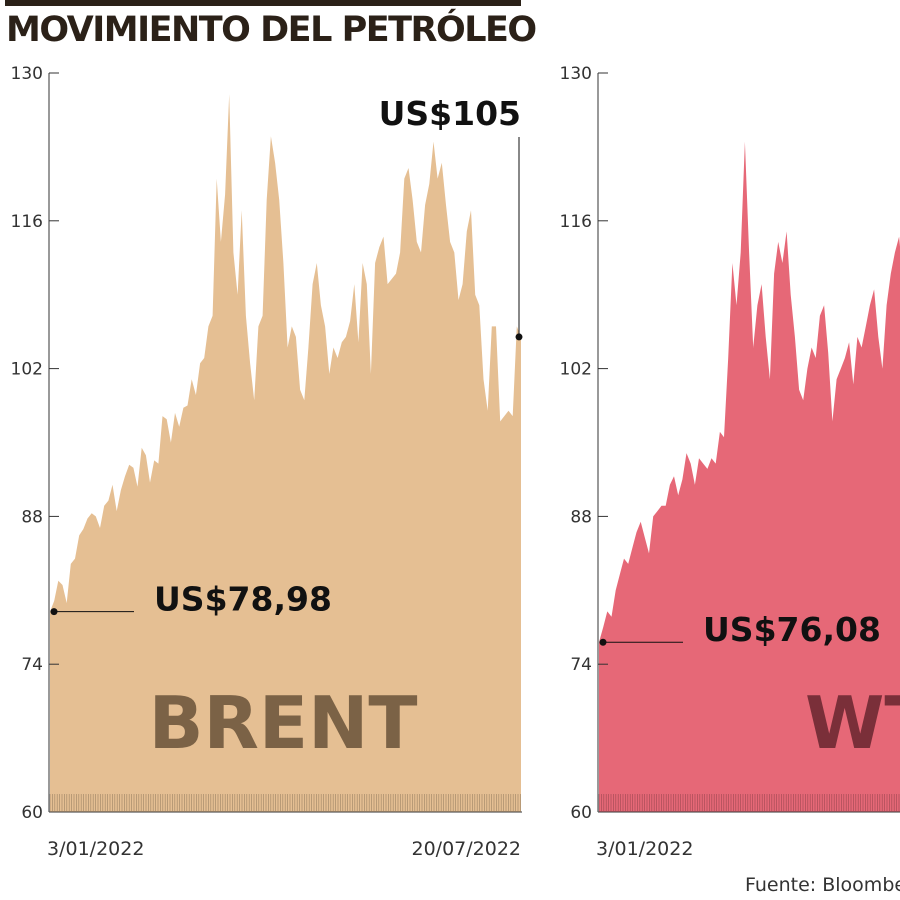  I want to click on series-name-label: WTI, so click(852, 723).